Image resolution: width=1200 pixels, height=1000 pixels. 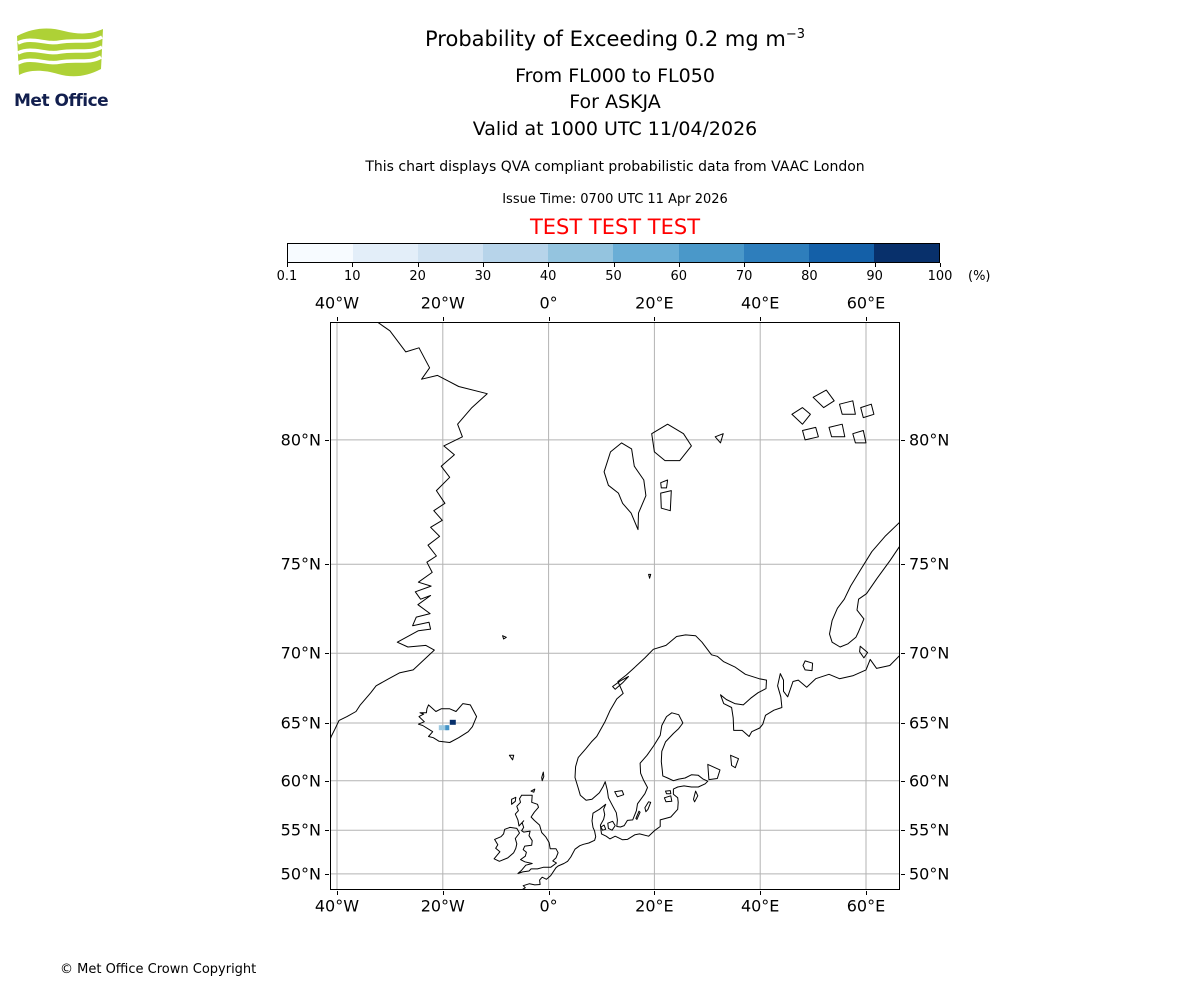 I want to click on longitude-label-bottom: 60°E, so click(x=866, y=906).